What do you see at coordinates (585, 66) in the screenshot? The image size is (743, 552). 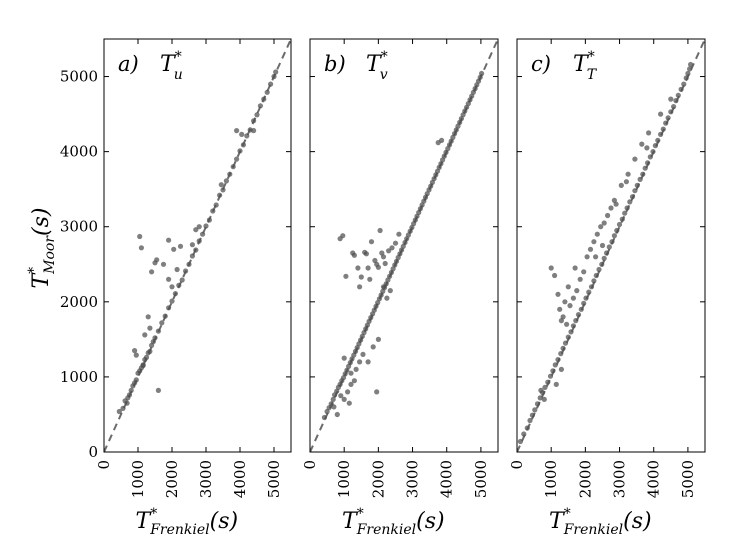 I see `panel-variable: T* T` at bounding box center [585, 66].